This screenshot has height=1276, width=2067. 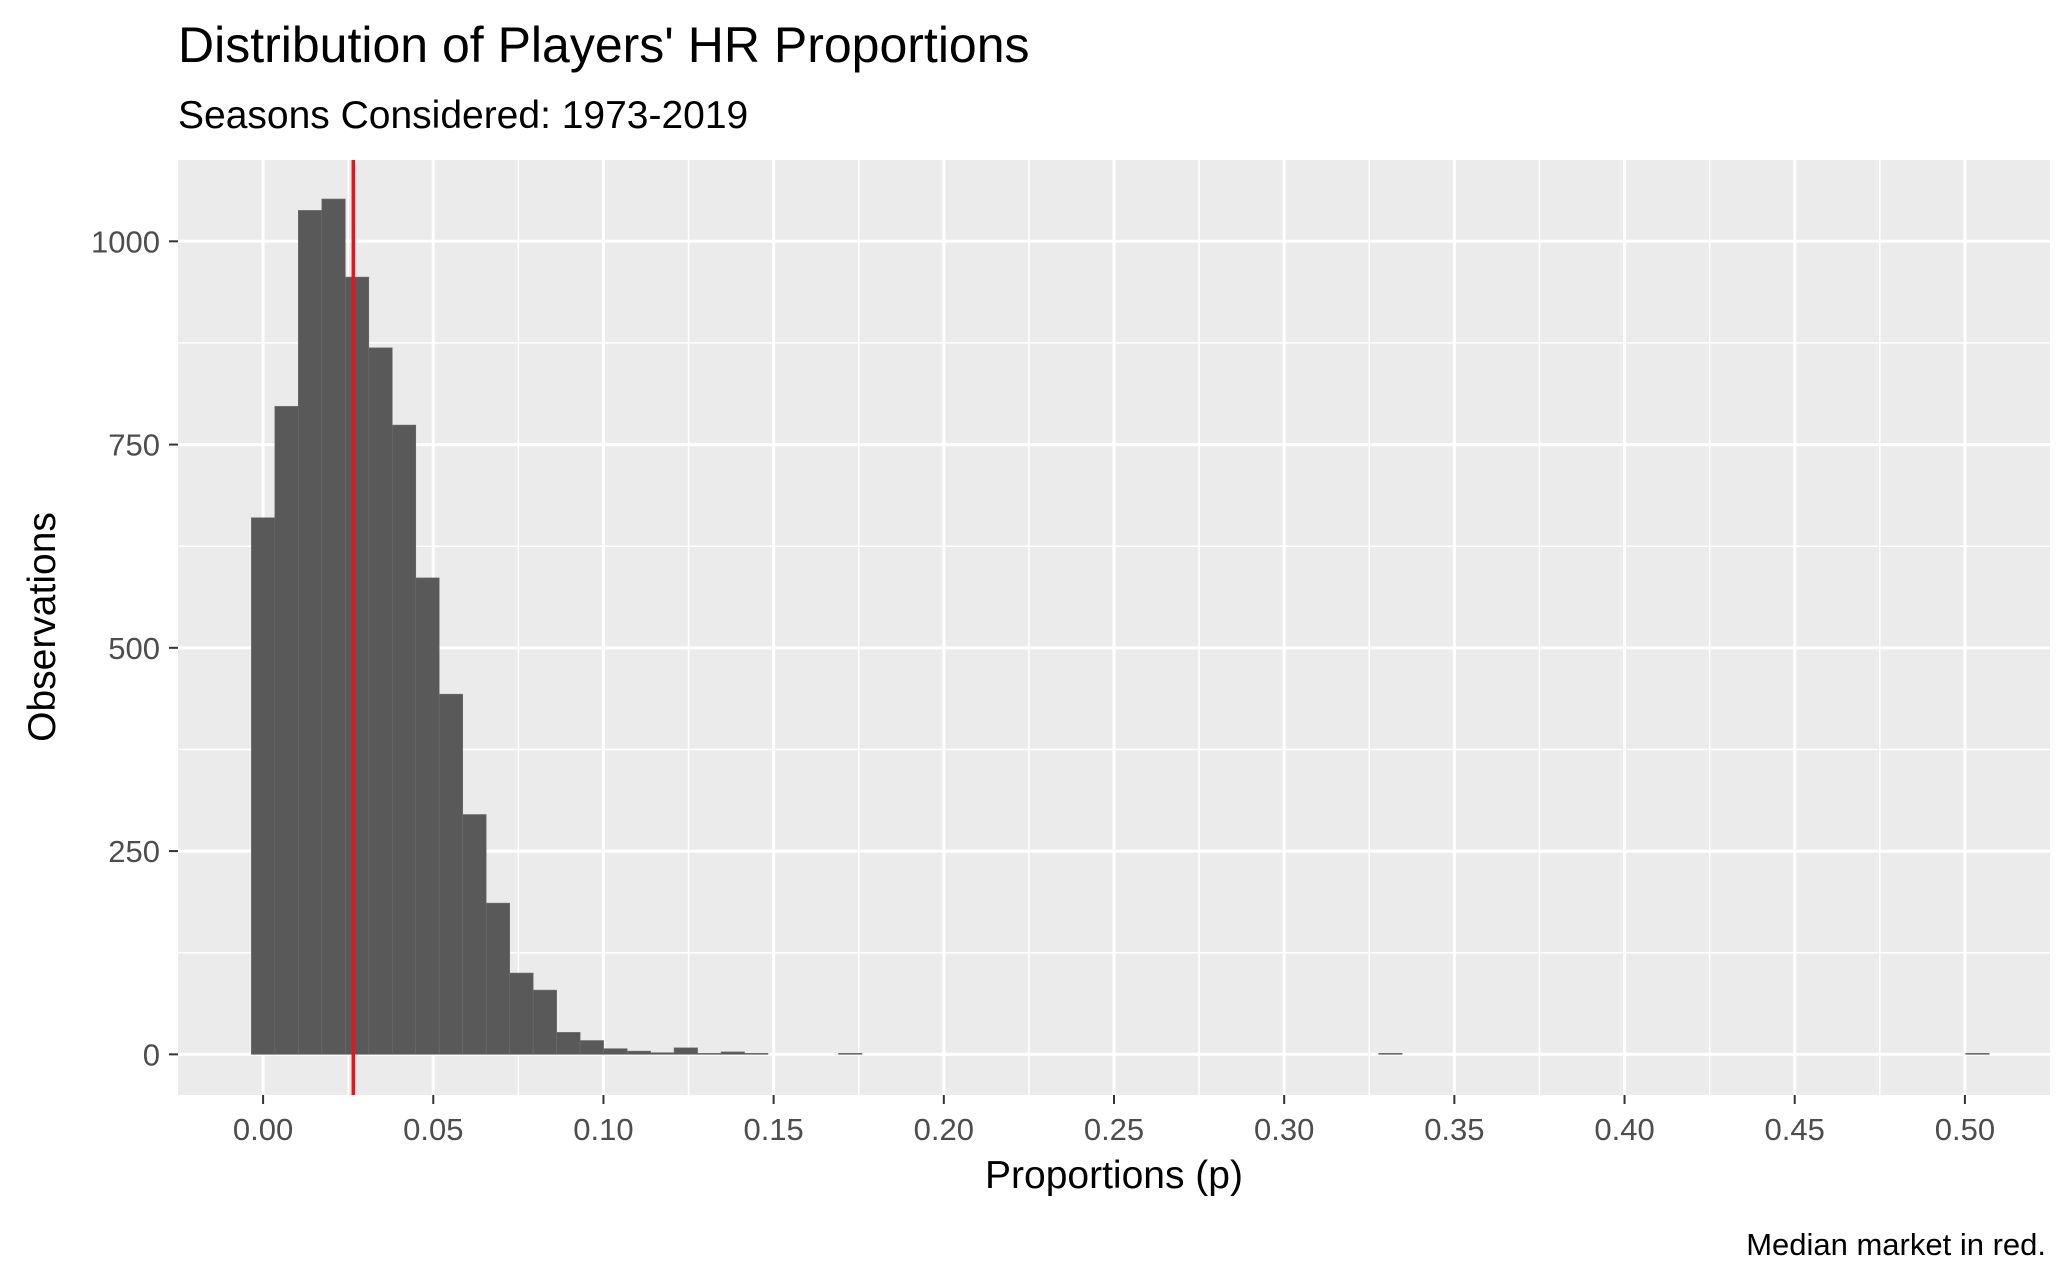 I want to click on y-axis-label: Observations, so click(x=42, y=627).